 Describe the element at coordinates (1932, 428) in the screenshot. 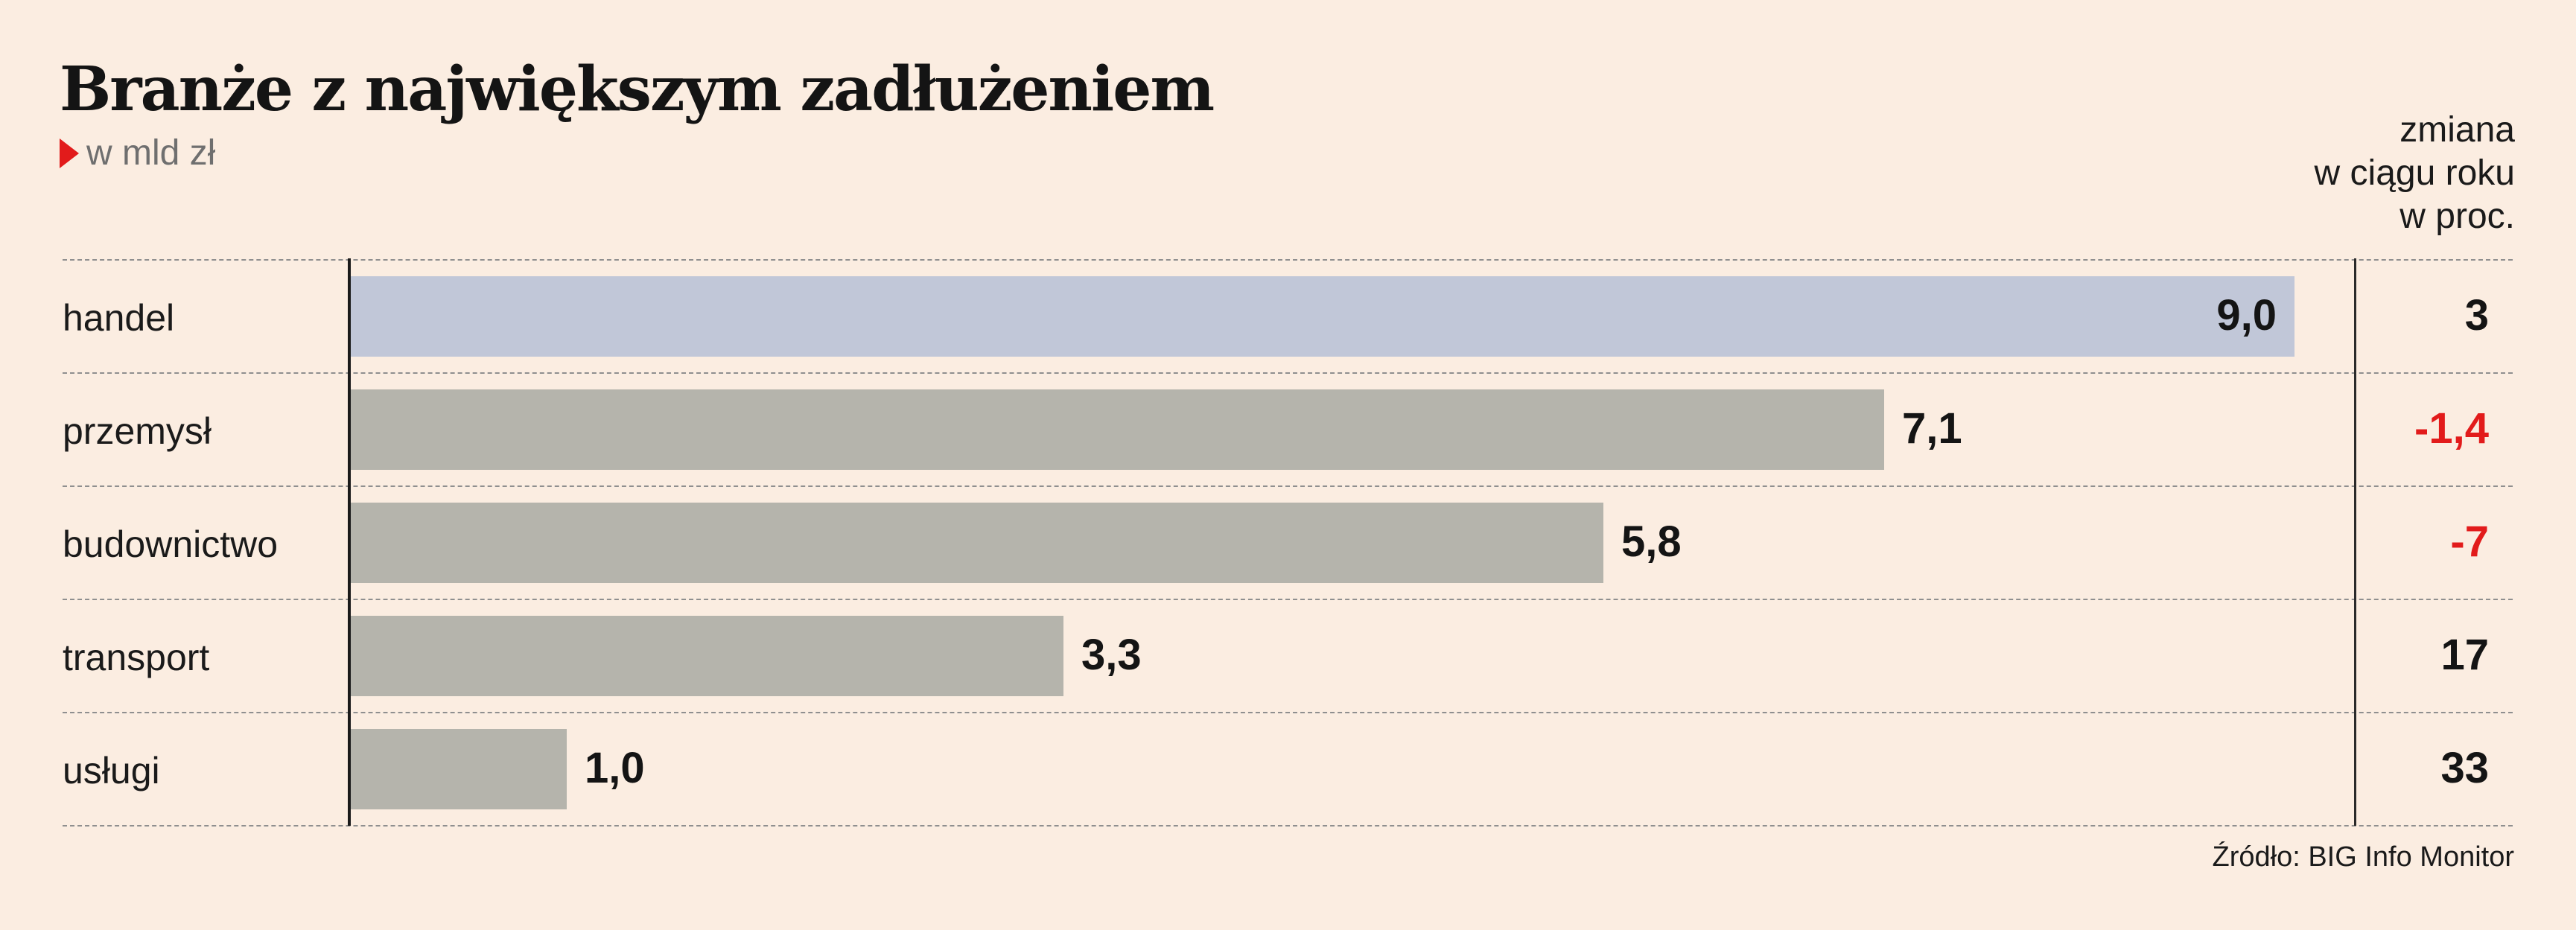

I see `bar-value-label: 7,1` at that location.